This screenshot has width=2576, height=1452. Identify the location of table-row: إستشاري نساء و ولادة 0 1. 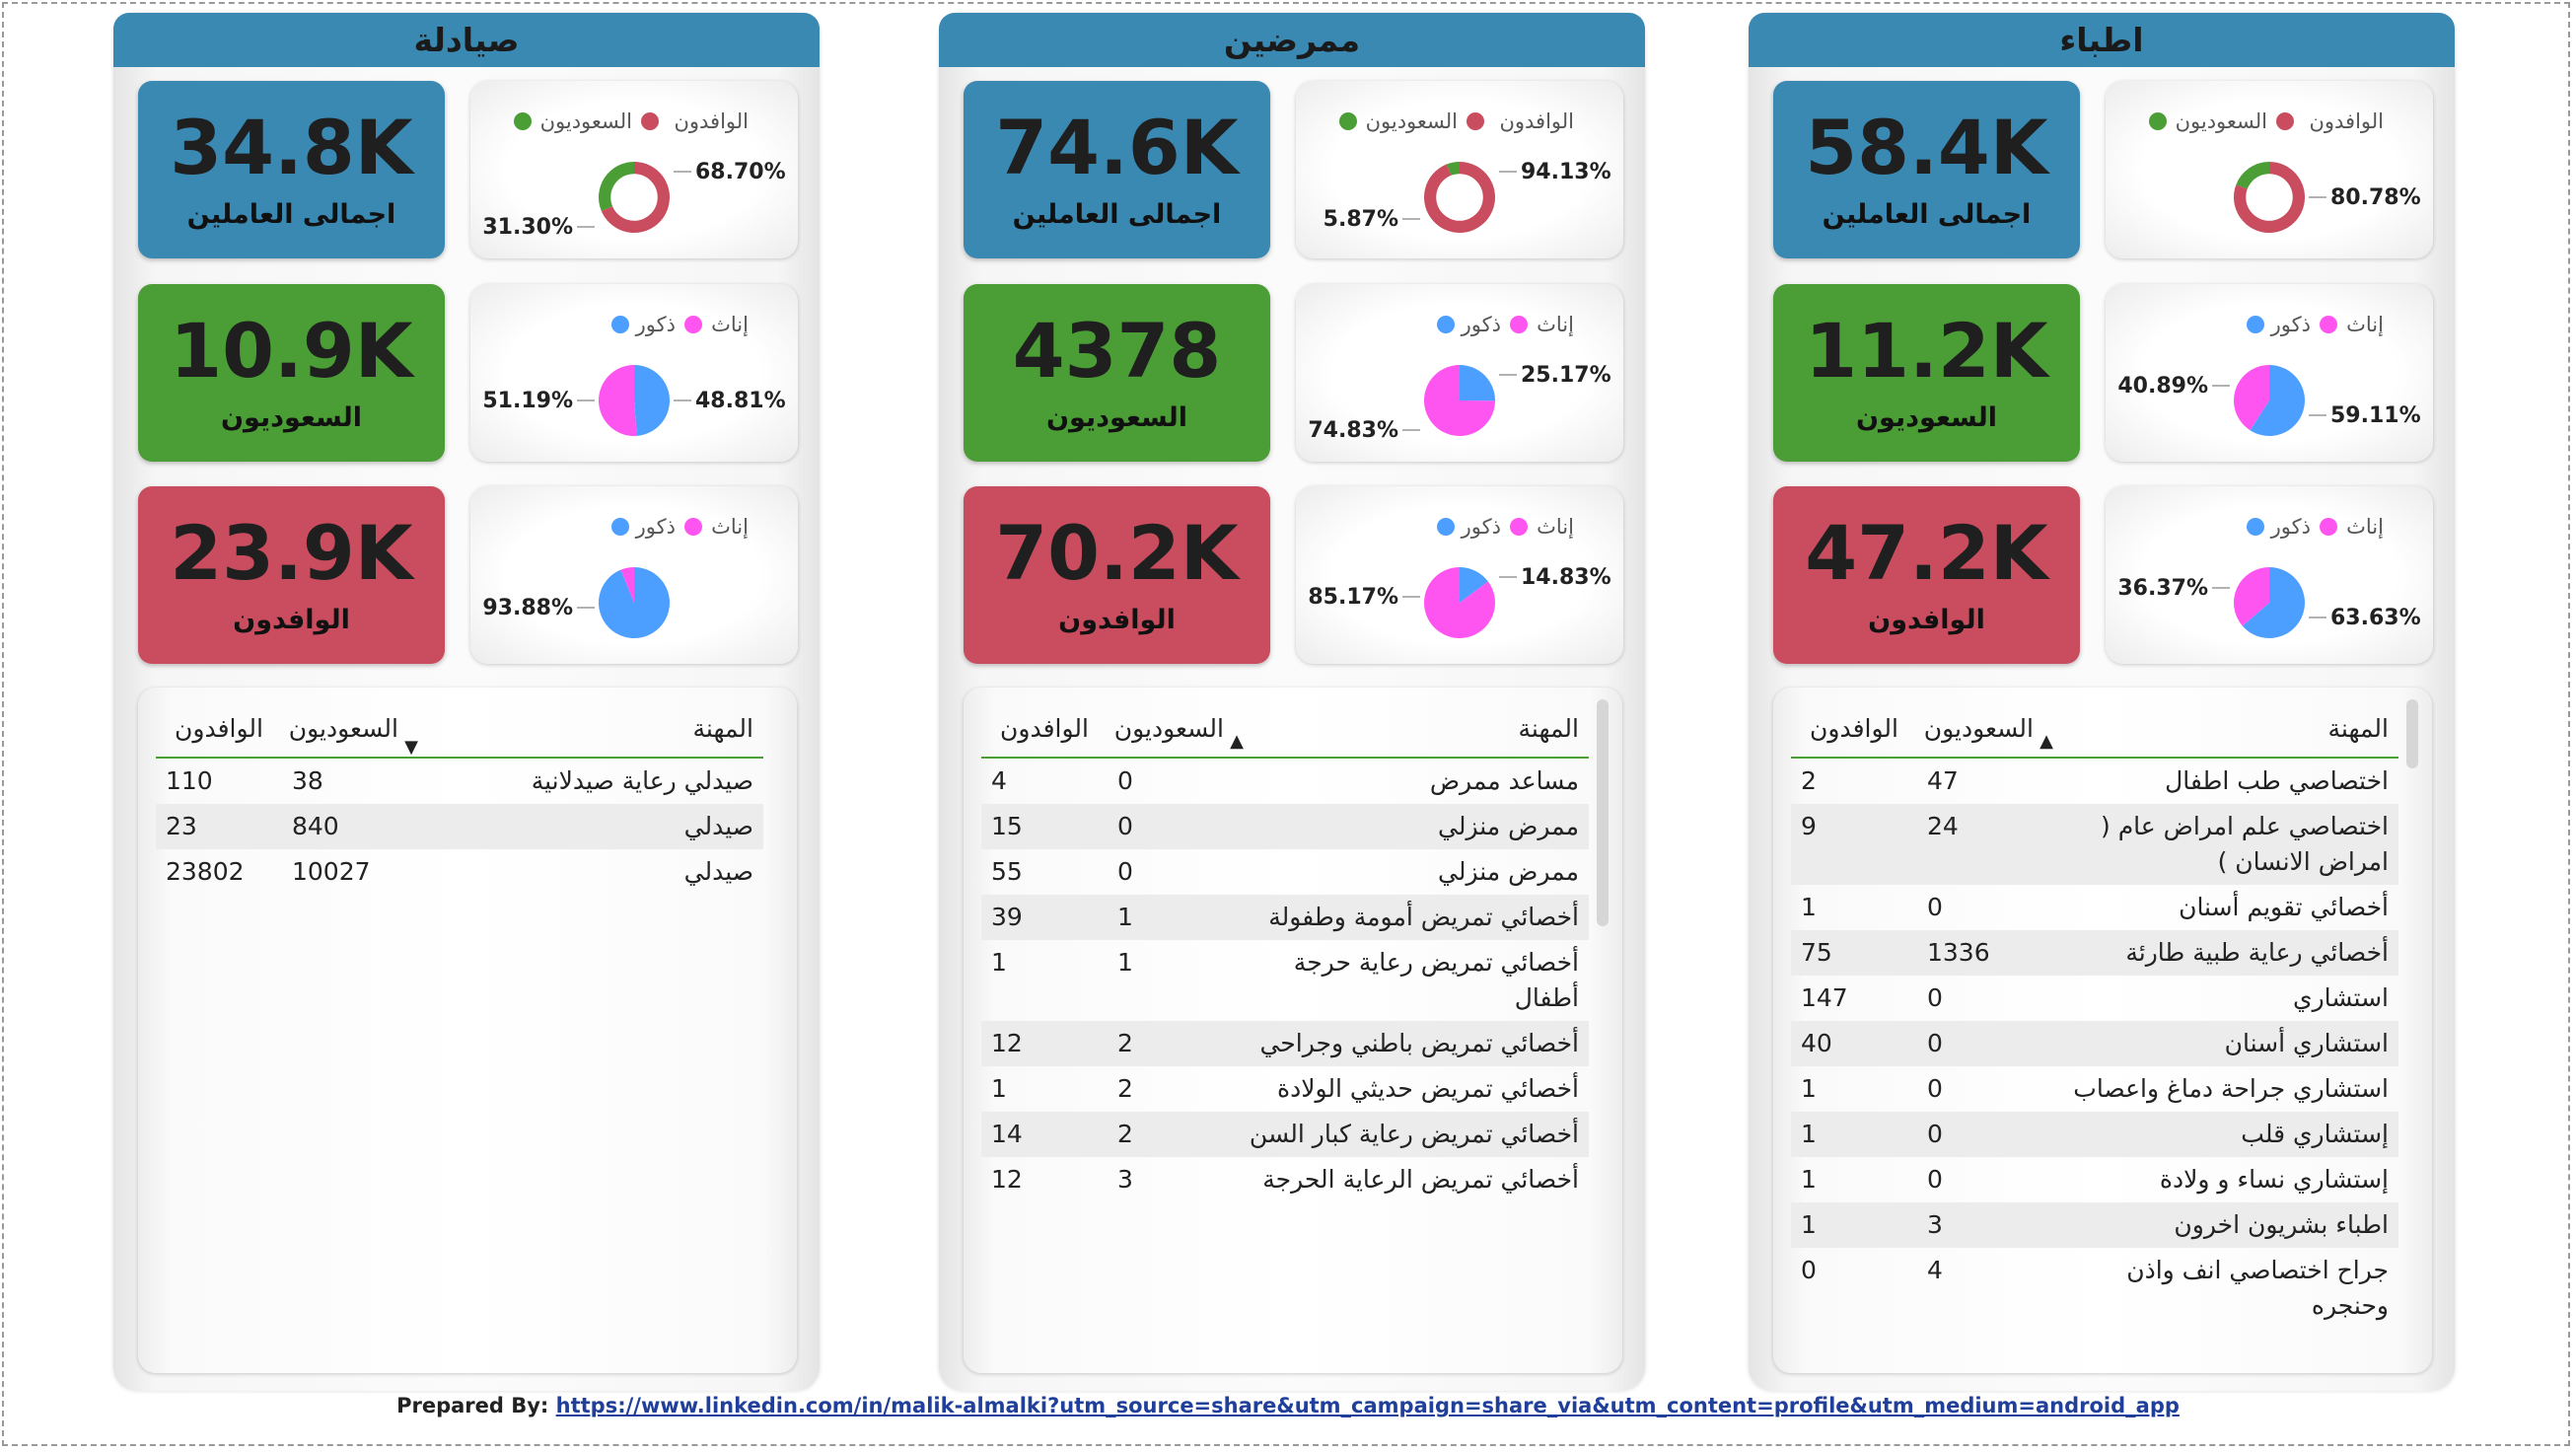
(2094, 1179).